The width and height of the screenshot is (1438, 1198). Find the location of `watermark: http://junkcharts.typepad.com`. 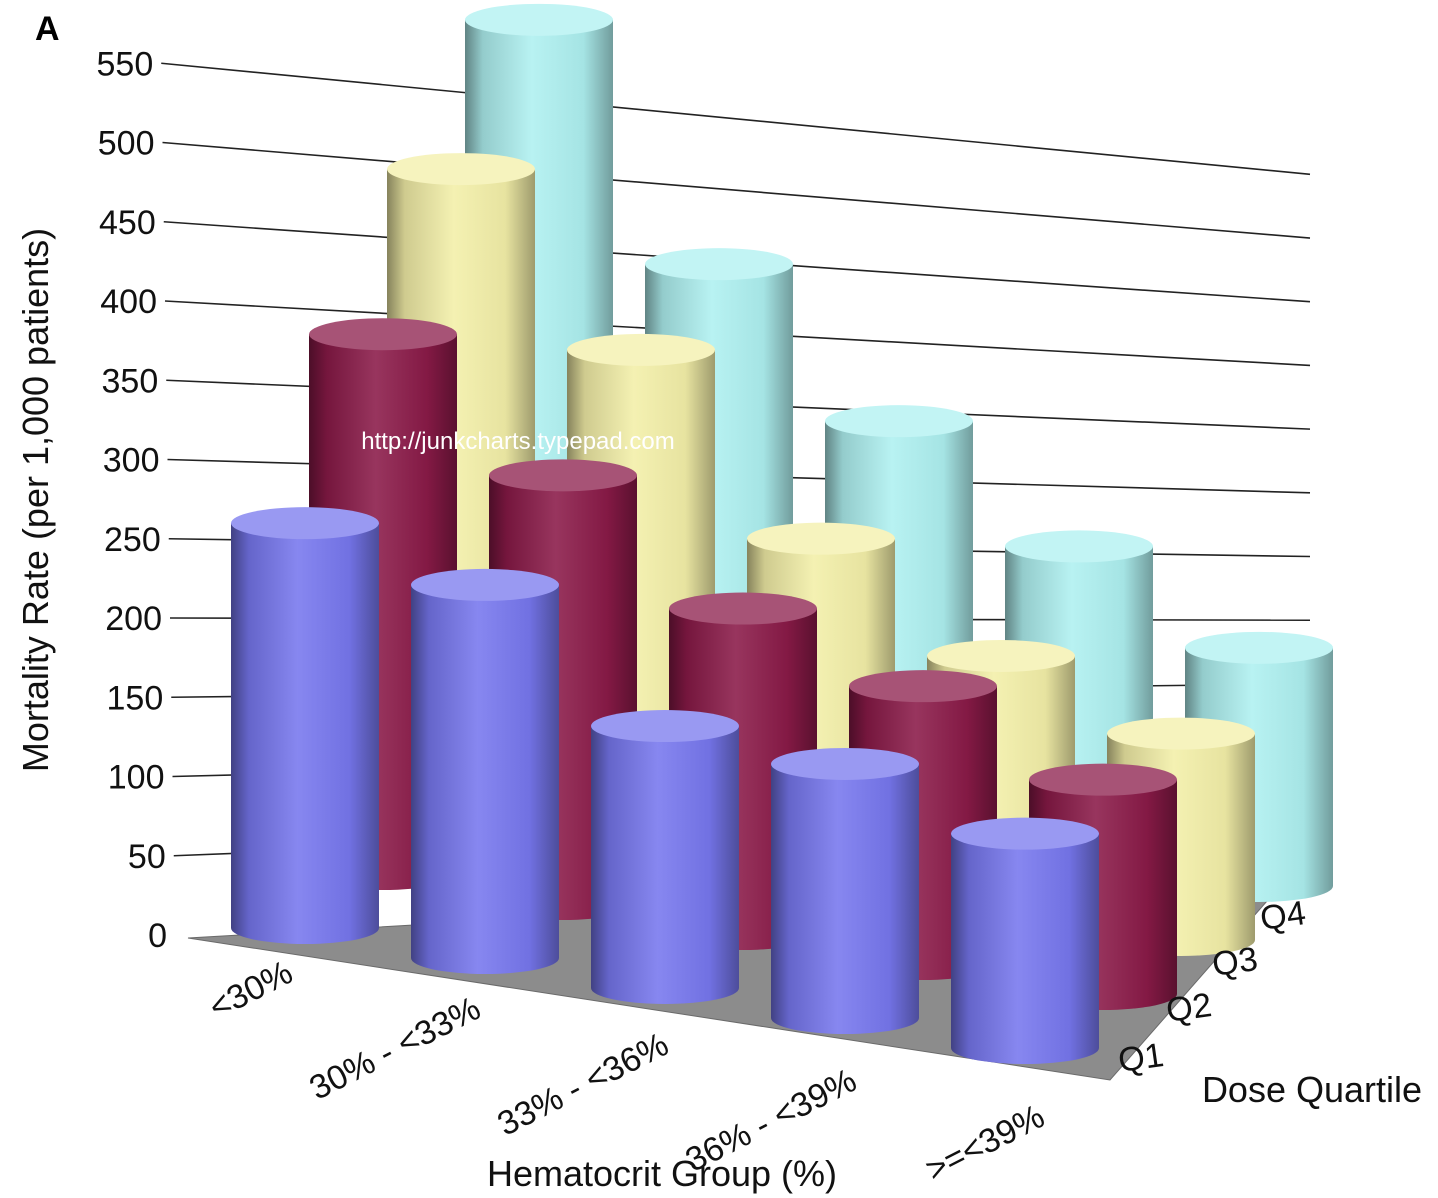

watermark: http://junkcharts.typepad.com is located at coordinates (518, 441).